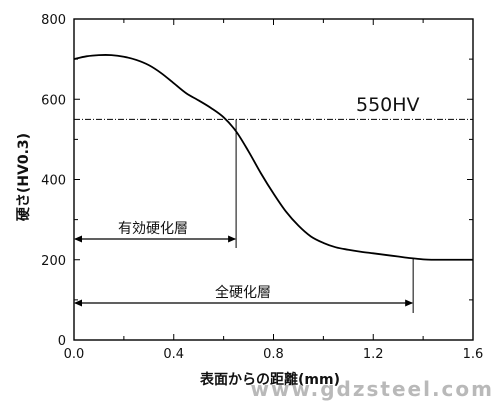 The width and height of the screenshot is (500, 403). I want to click on x-tick-label: 1.2, so click(373, 354).